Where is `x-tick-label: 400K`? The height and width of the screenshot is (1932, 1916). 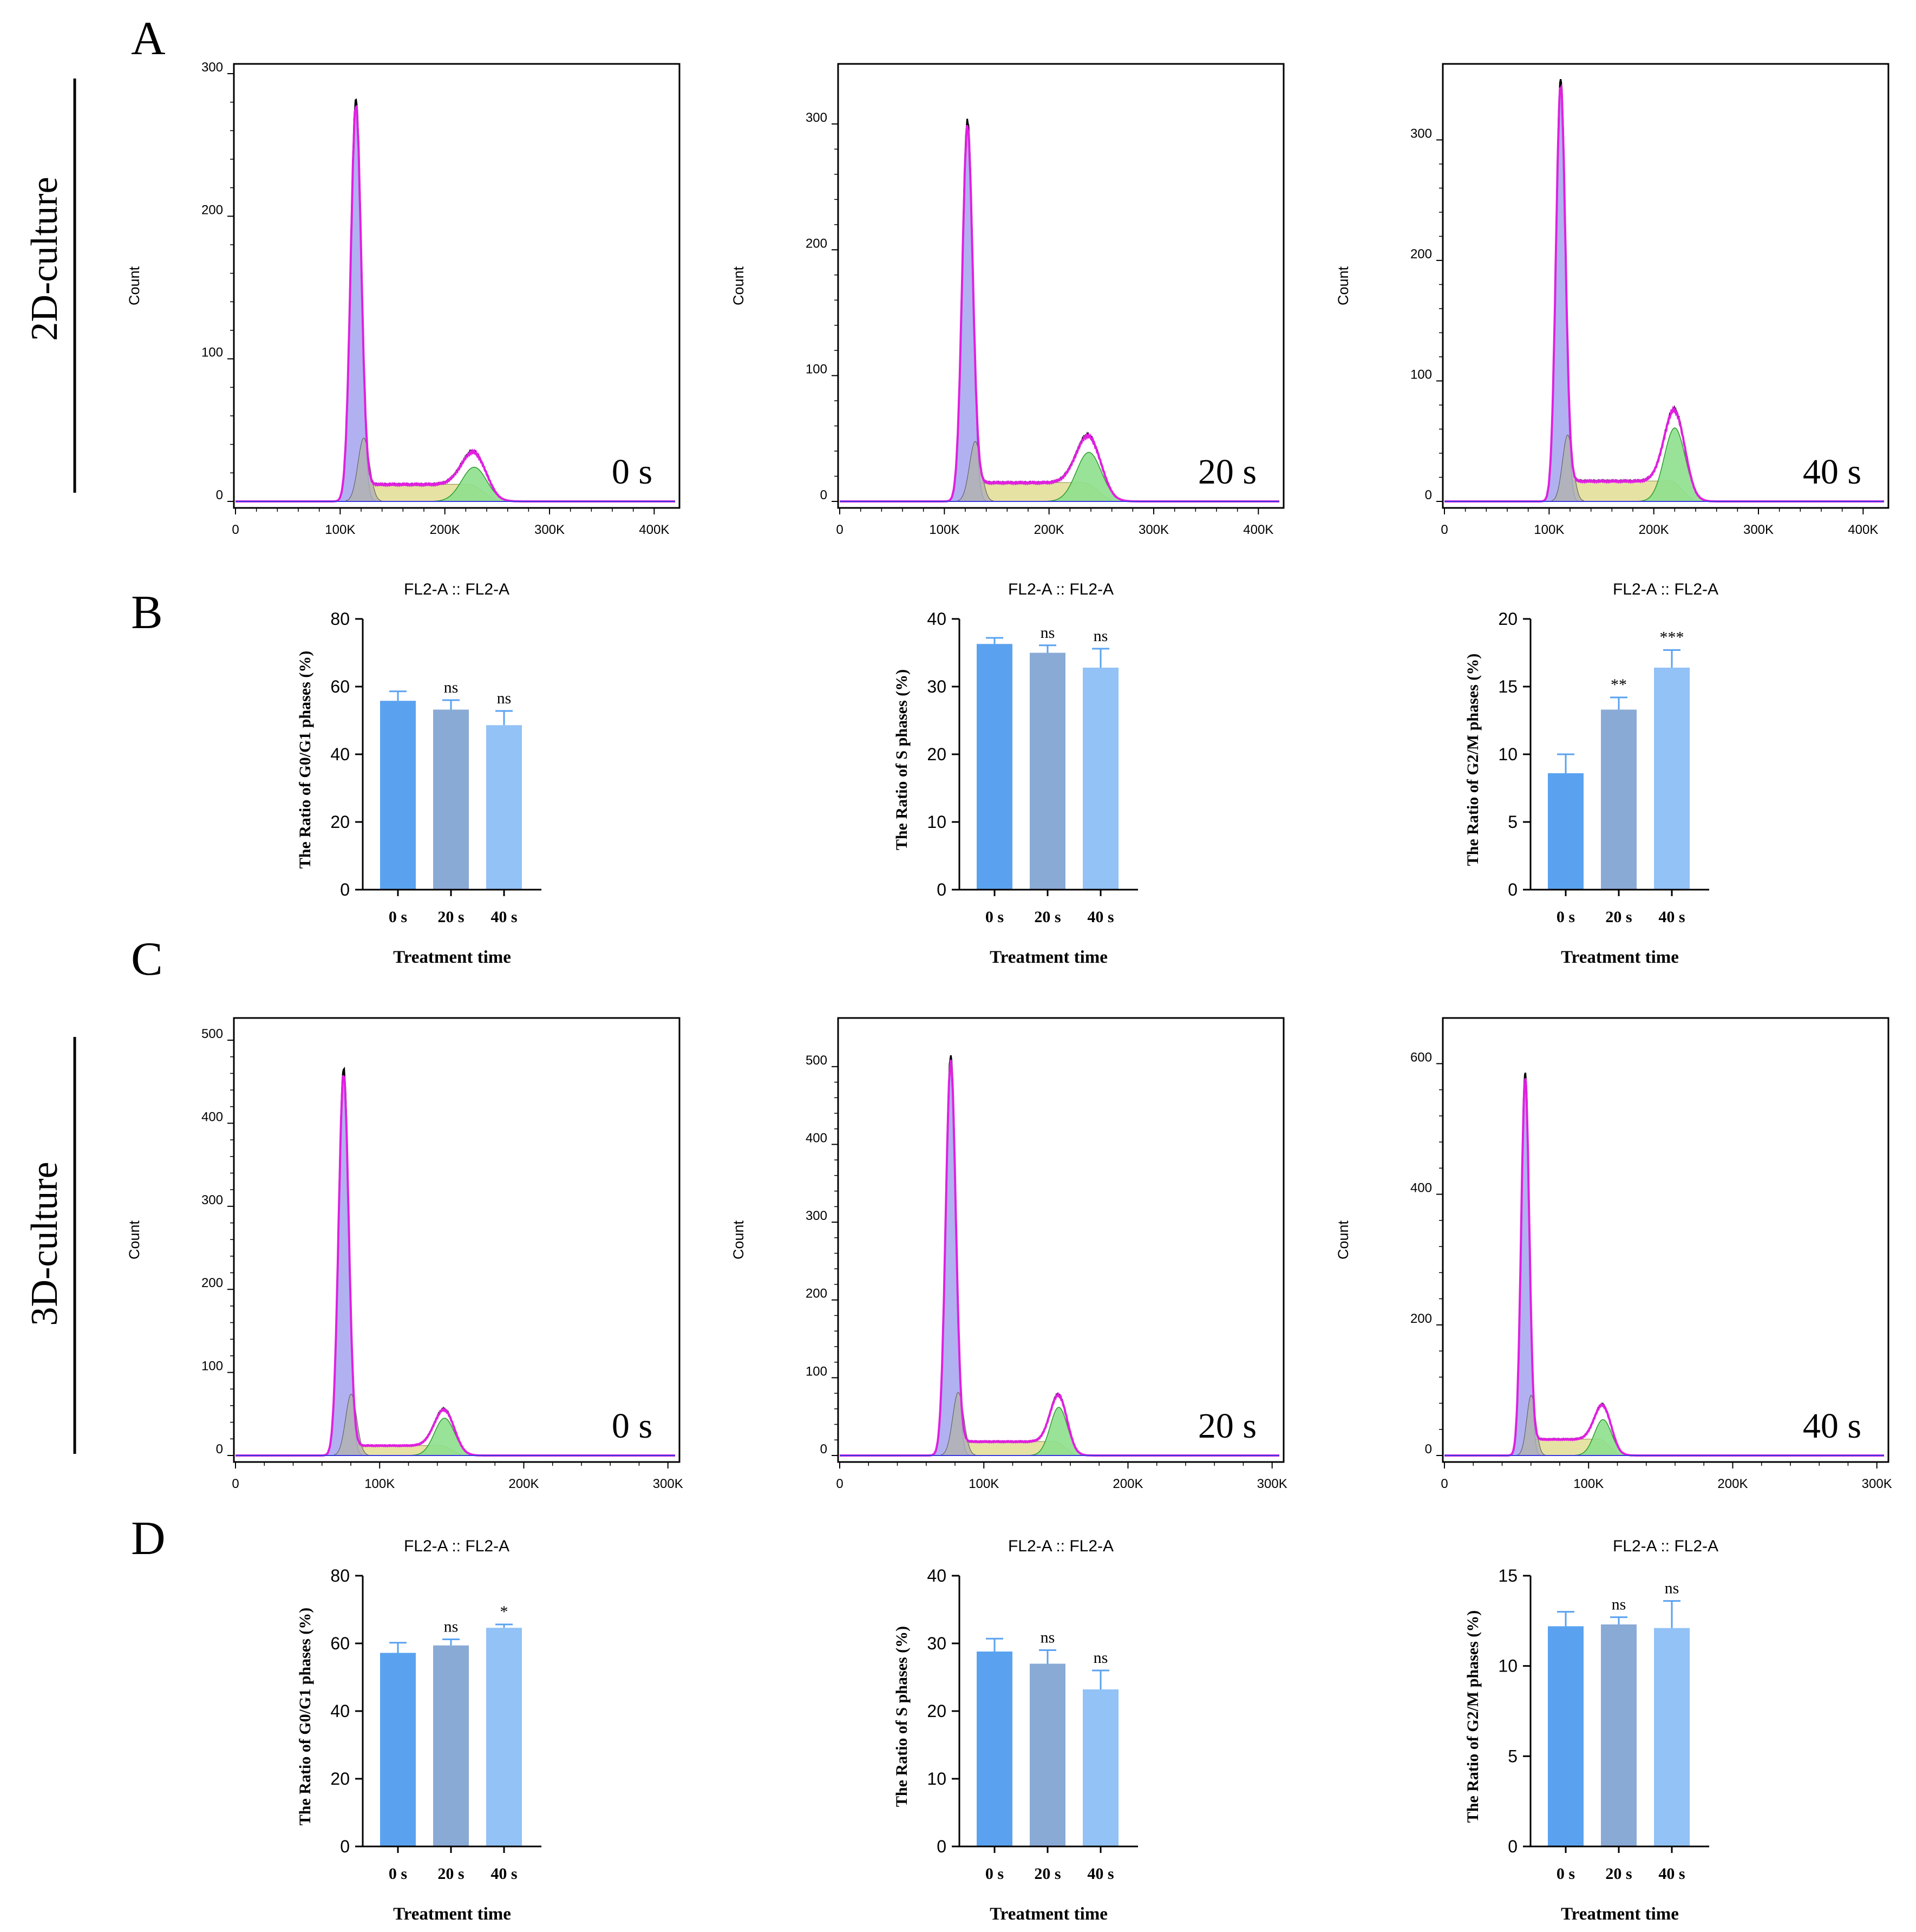 x-tick-label: 400K is located at coordinates (1258, 530).